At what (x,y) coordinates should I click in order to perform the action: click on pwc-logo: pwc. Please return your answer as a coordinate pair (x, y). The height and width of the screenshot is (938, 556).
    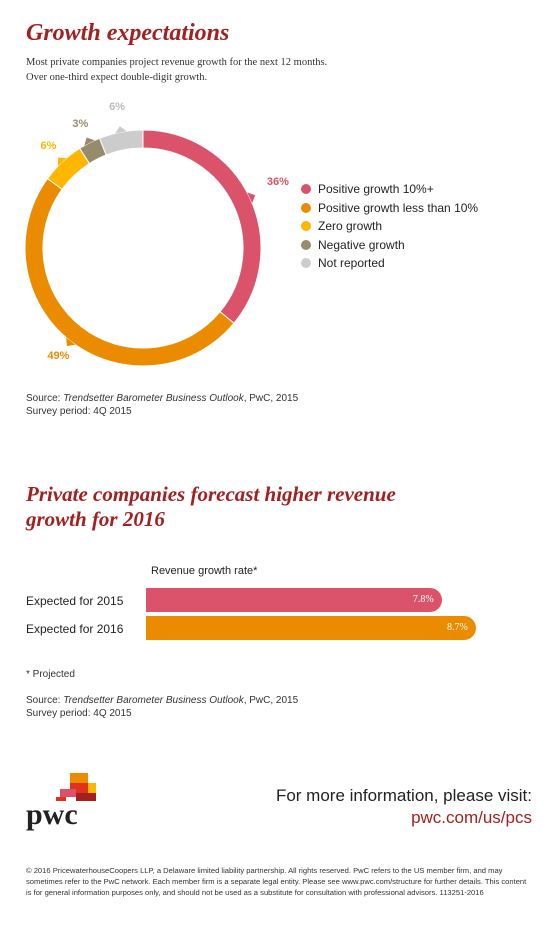
    Looking at the image, I should click on (66, 805).